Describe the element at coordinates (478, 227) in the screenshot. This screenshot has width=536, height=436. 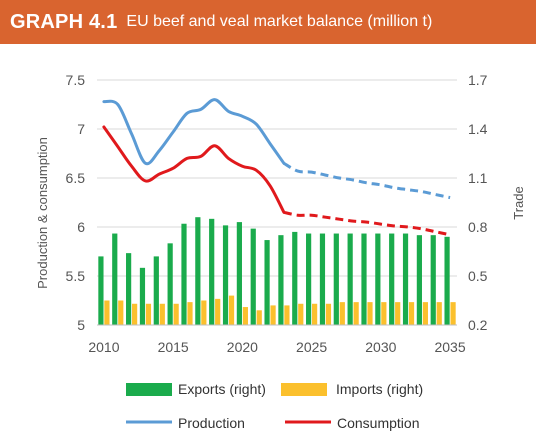
I see `y-right-tick-label: 0.8` at that location.